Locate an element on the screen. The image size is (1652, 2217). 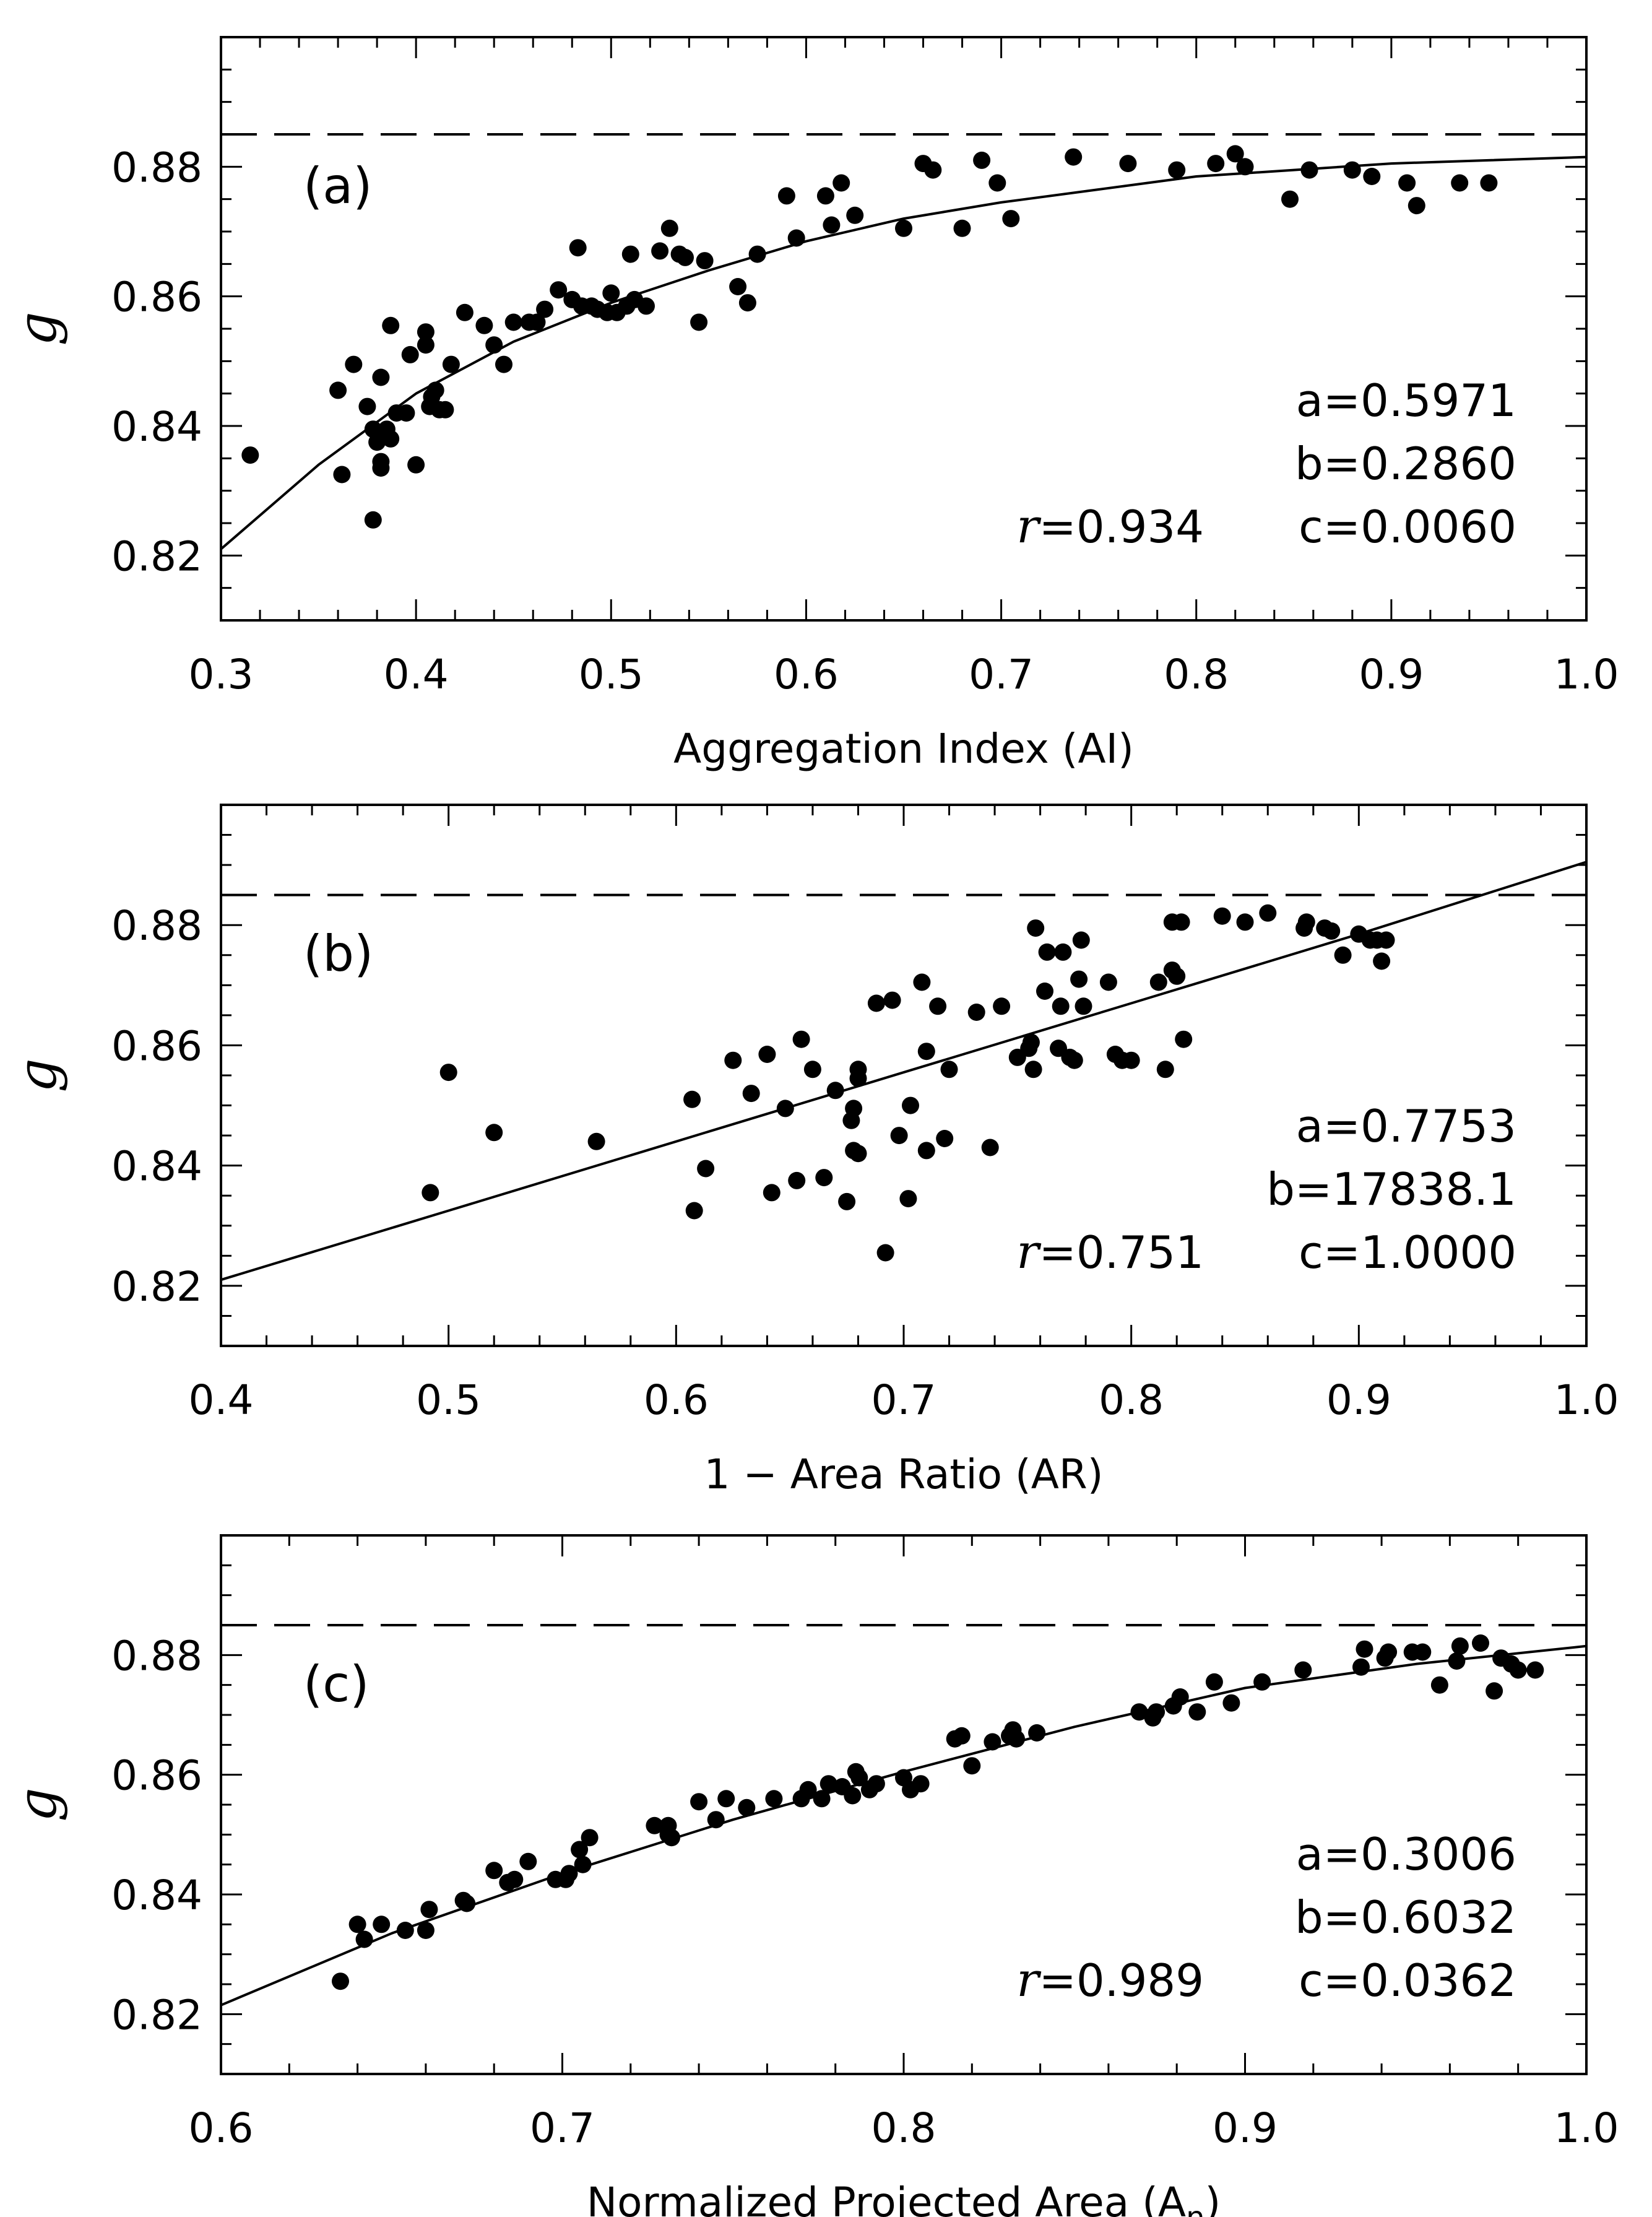
x-axis-label: Aggregation Index (AI) is located at coordinates (903, 749).